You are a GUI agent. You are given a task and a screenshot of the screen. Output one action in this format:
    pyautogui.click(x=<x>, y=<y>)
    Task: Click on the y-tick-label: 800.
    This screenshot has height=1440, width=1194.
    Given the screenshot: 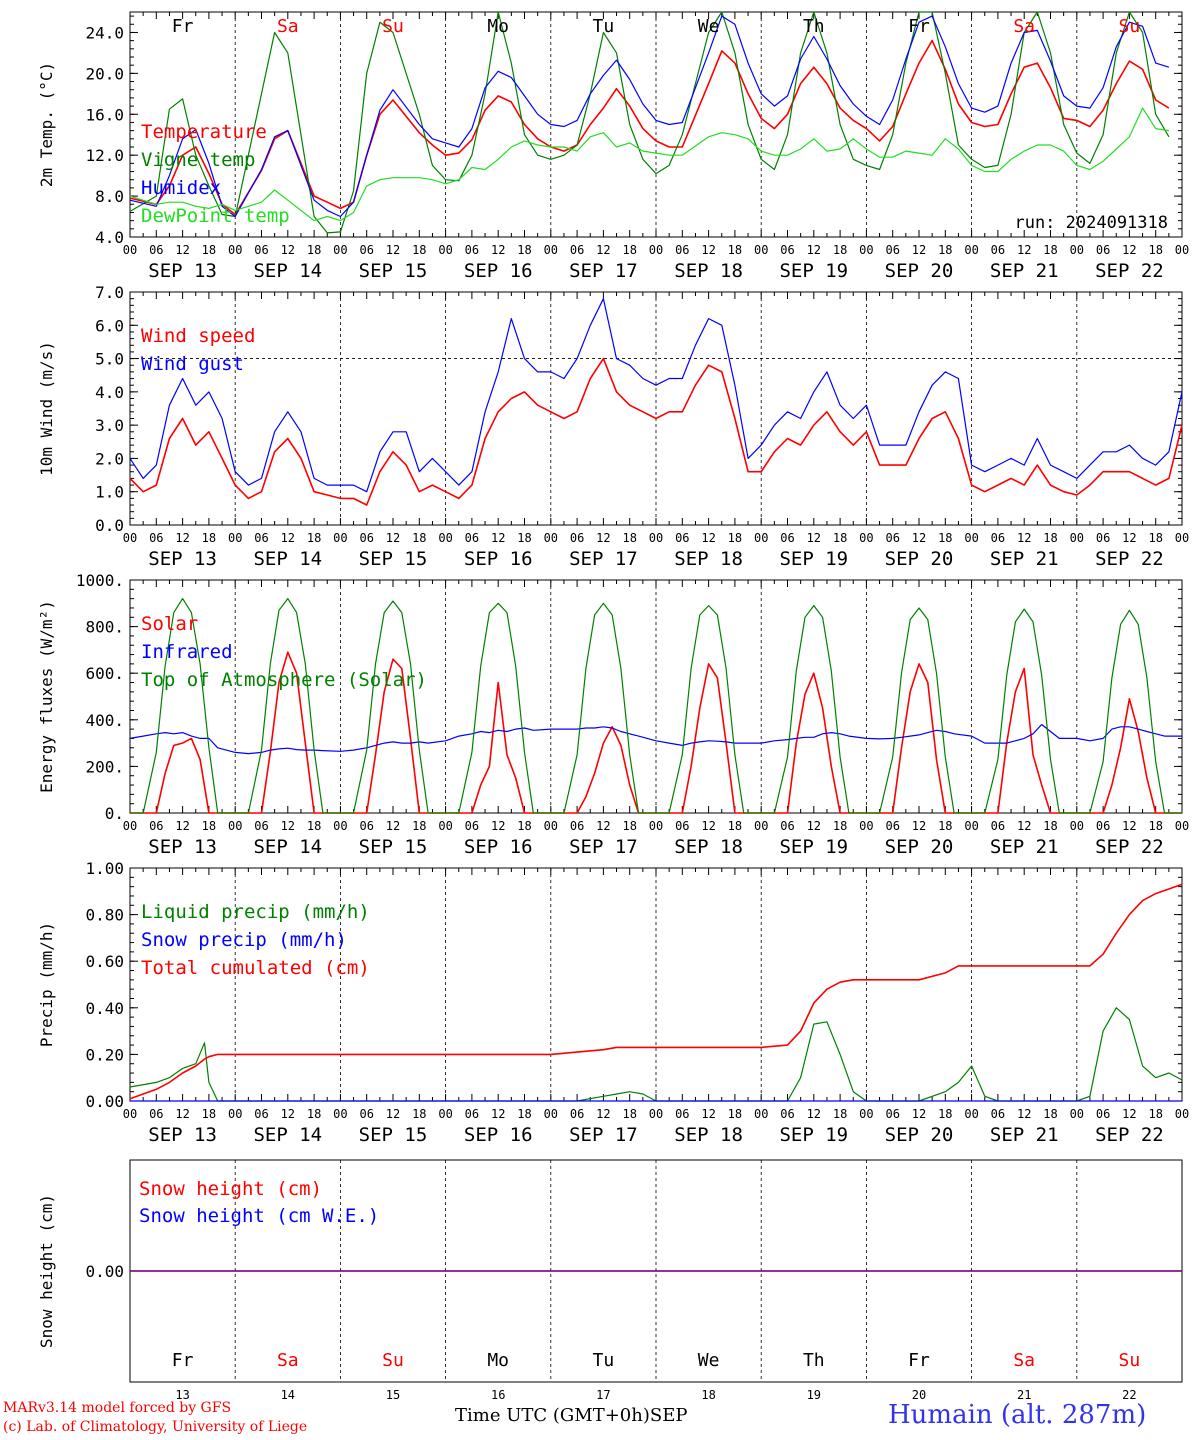 What is the action you would take?
    pyautogui.click(x=104, y=627)
    